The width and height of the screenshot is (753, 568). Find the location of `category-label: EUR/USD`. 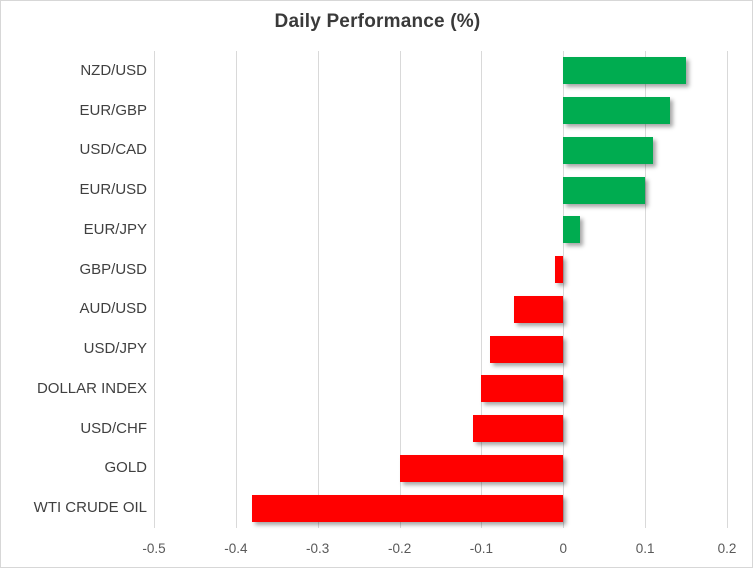

category-label: EUR/USD is located at coordinates (113, 190).